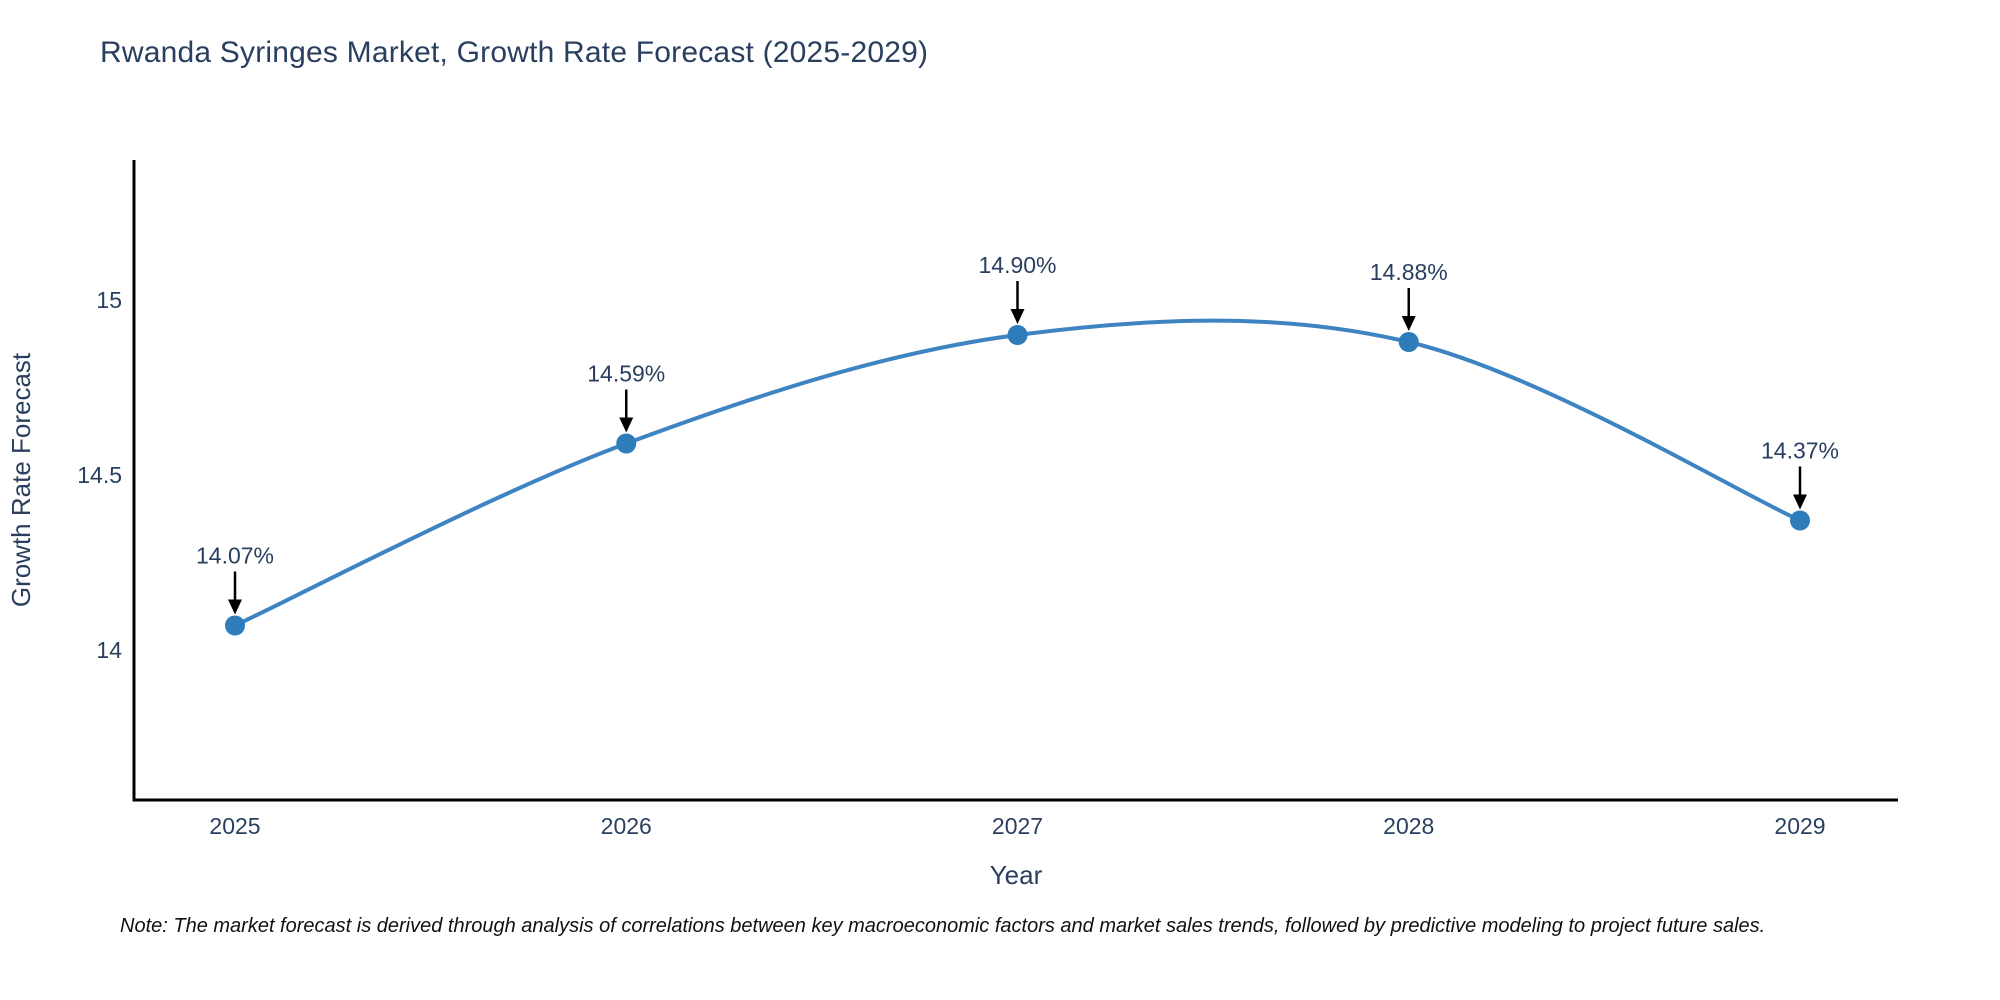 This screenshot has width=2000, height=1000. I want to click on x-axis-title: Year, so click(1016, 875).